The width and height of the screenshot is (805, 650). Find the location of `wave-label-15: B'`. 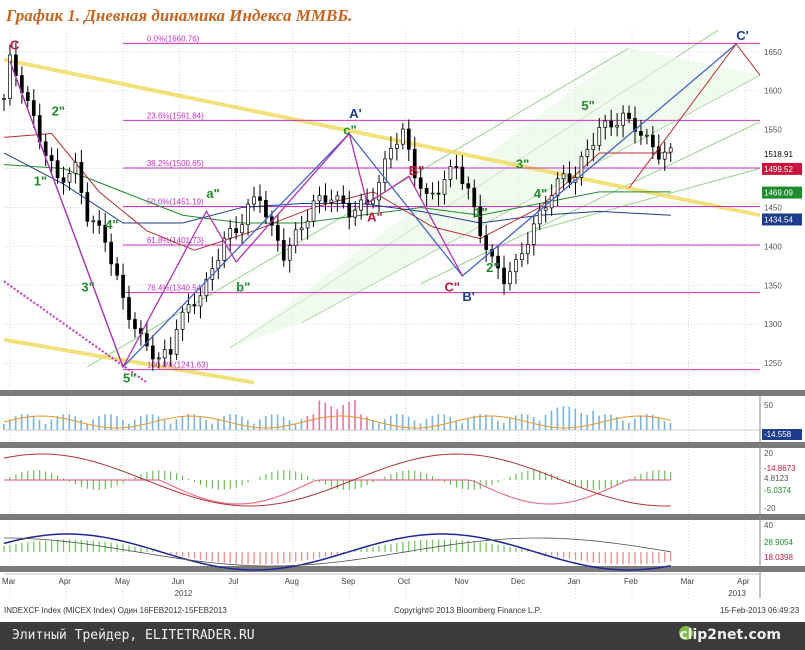

wave-label-15: B' is located at coordinates (468, 296).